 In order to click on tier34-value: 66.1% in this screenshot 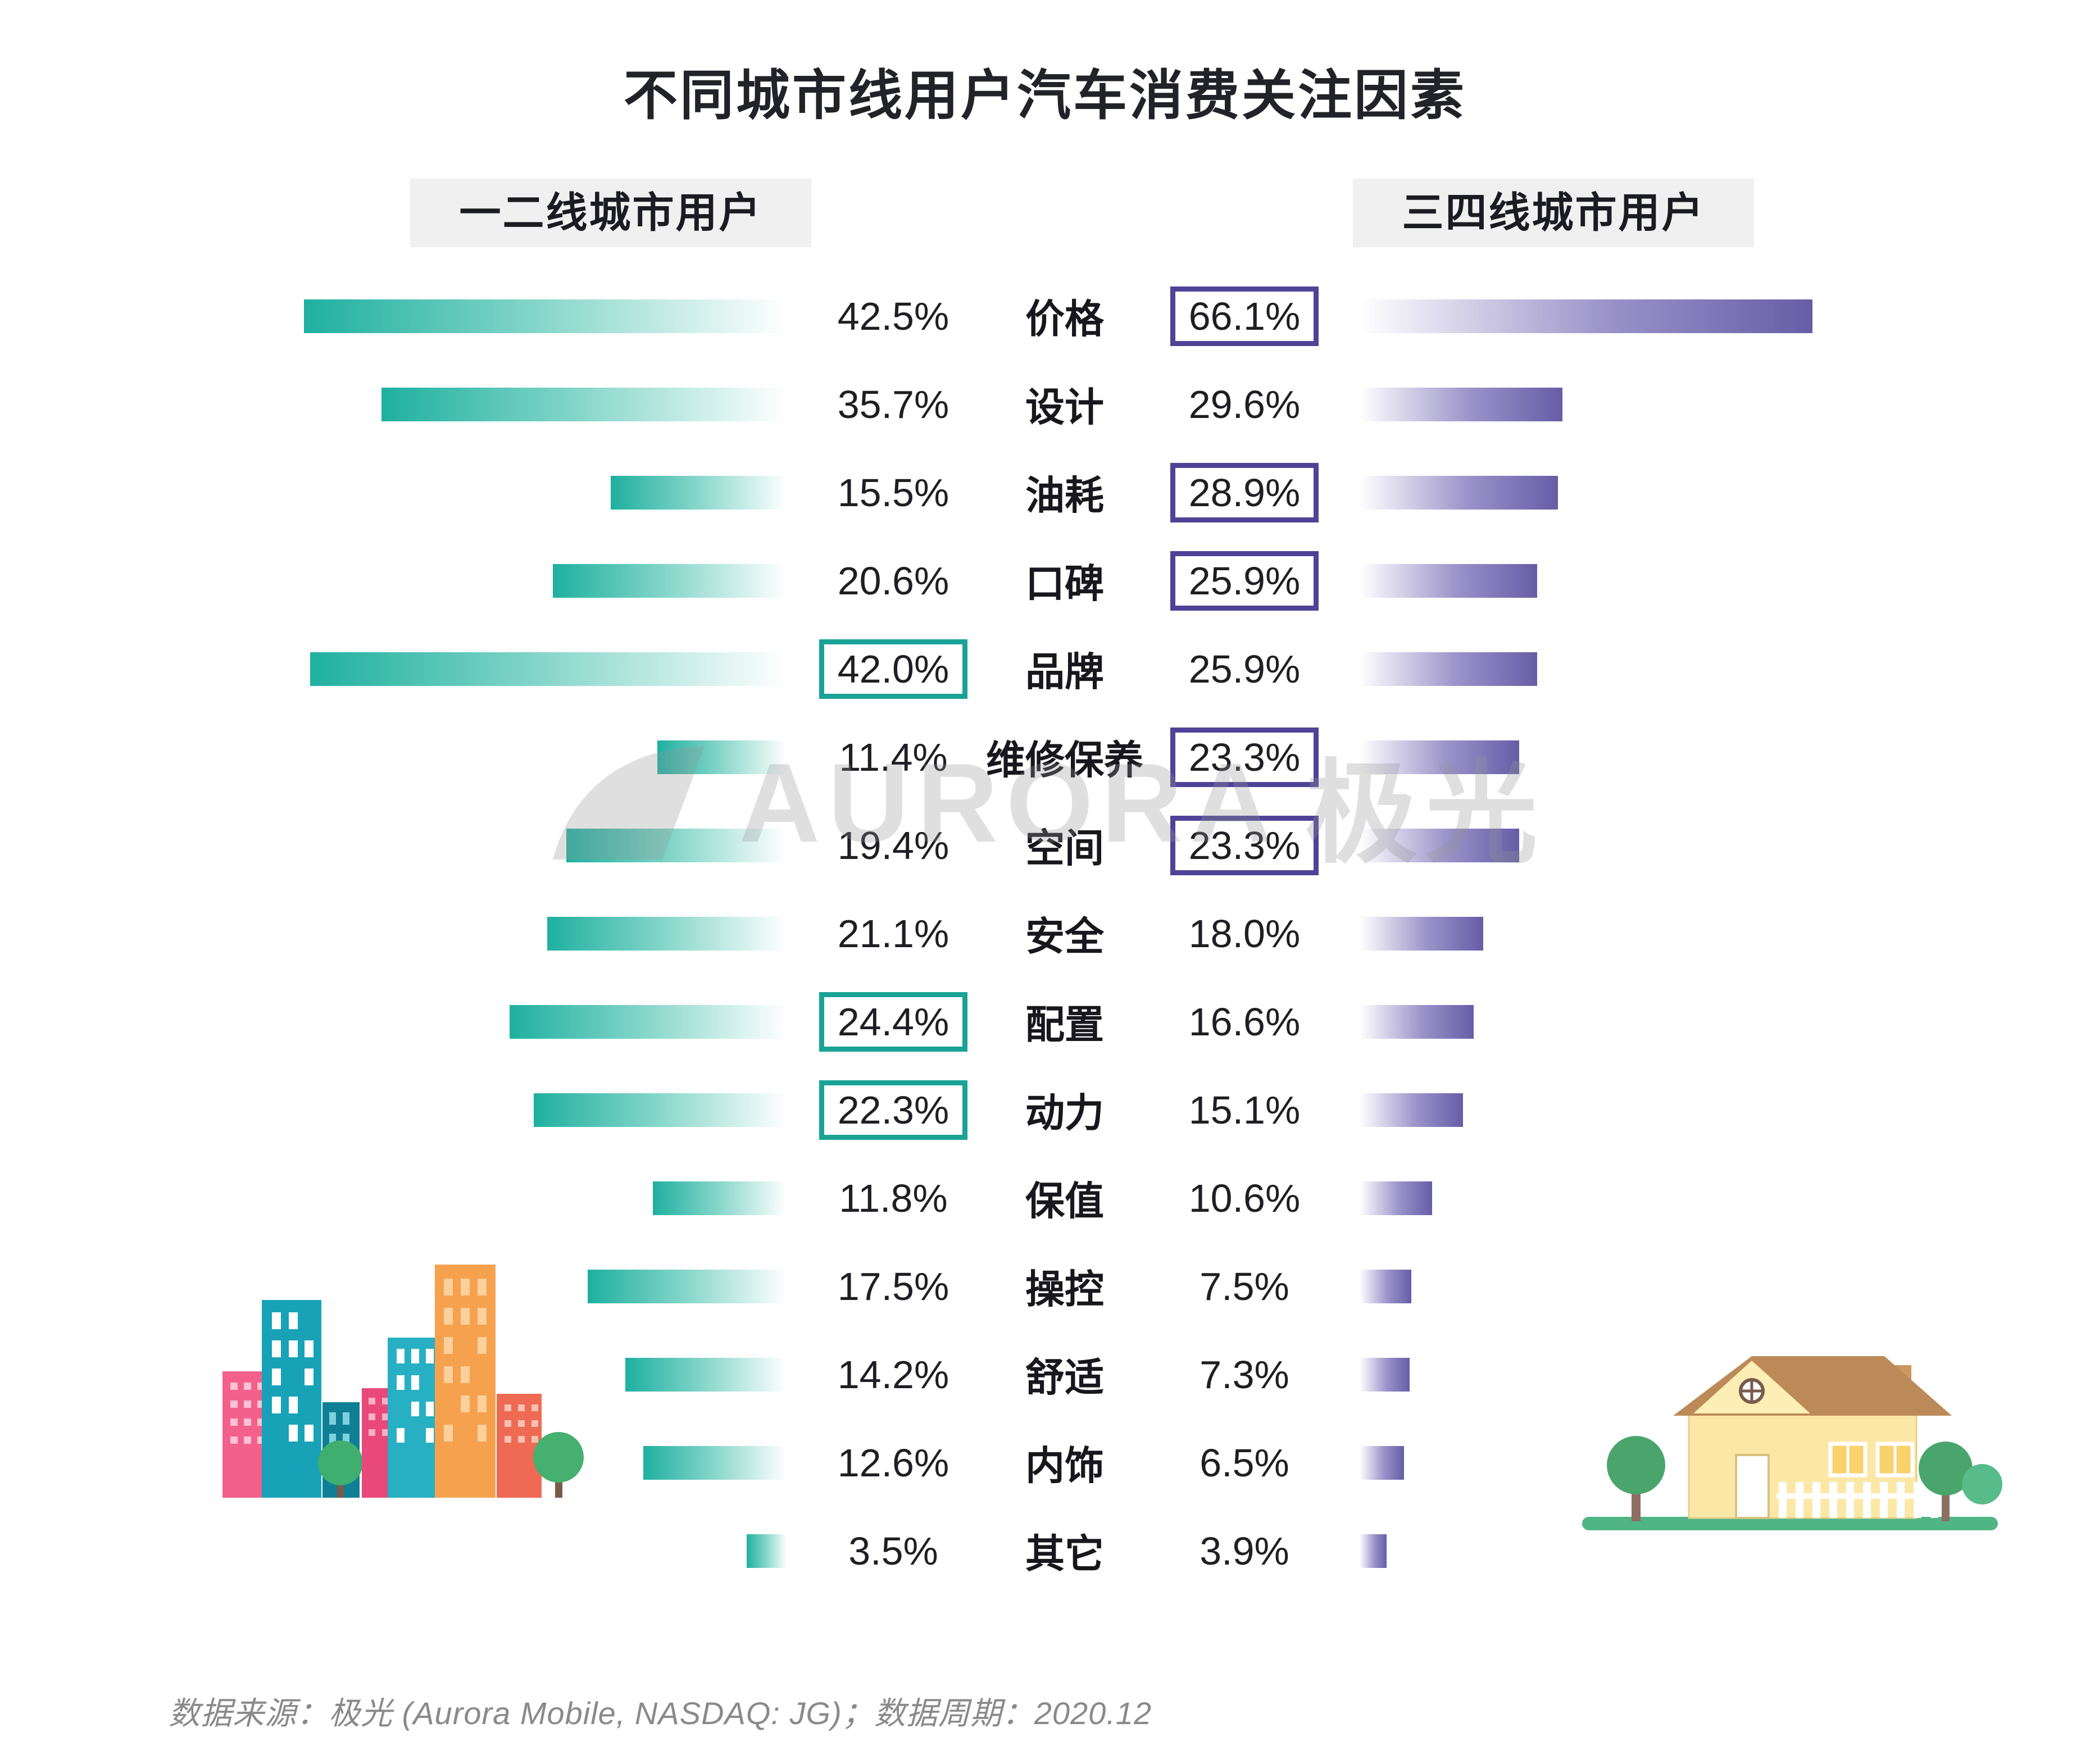, I will do `click(1244, 316)`.